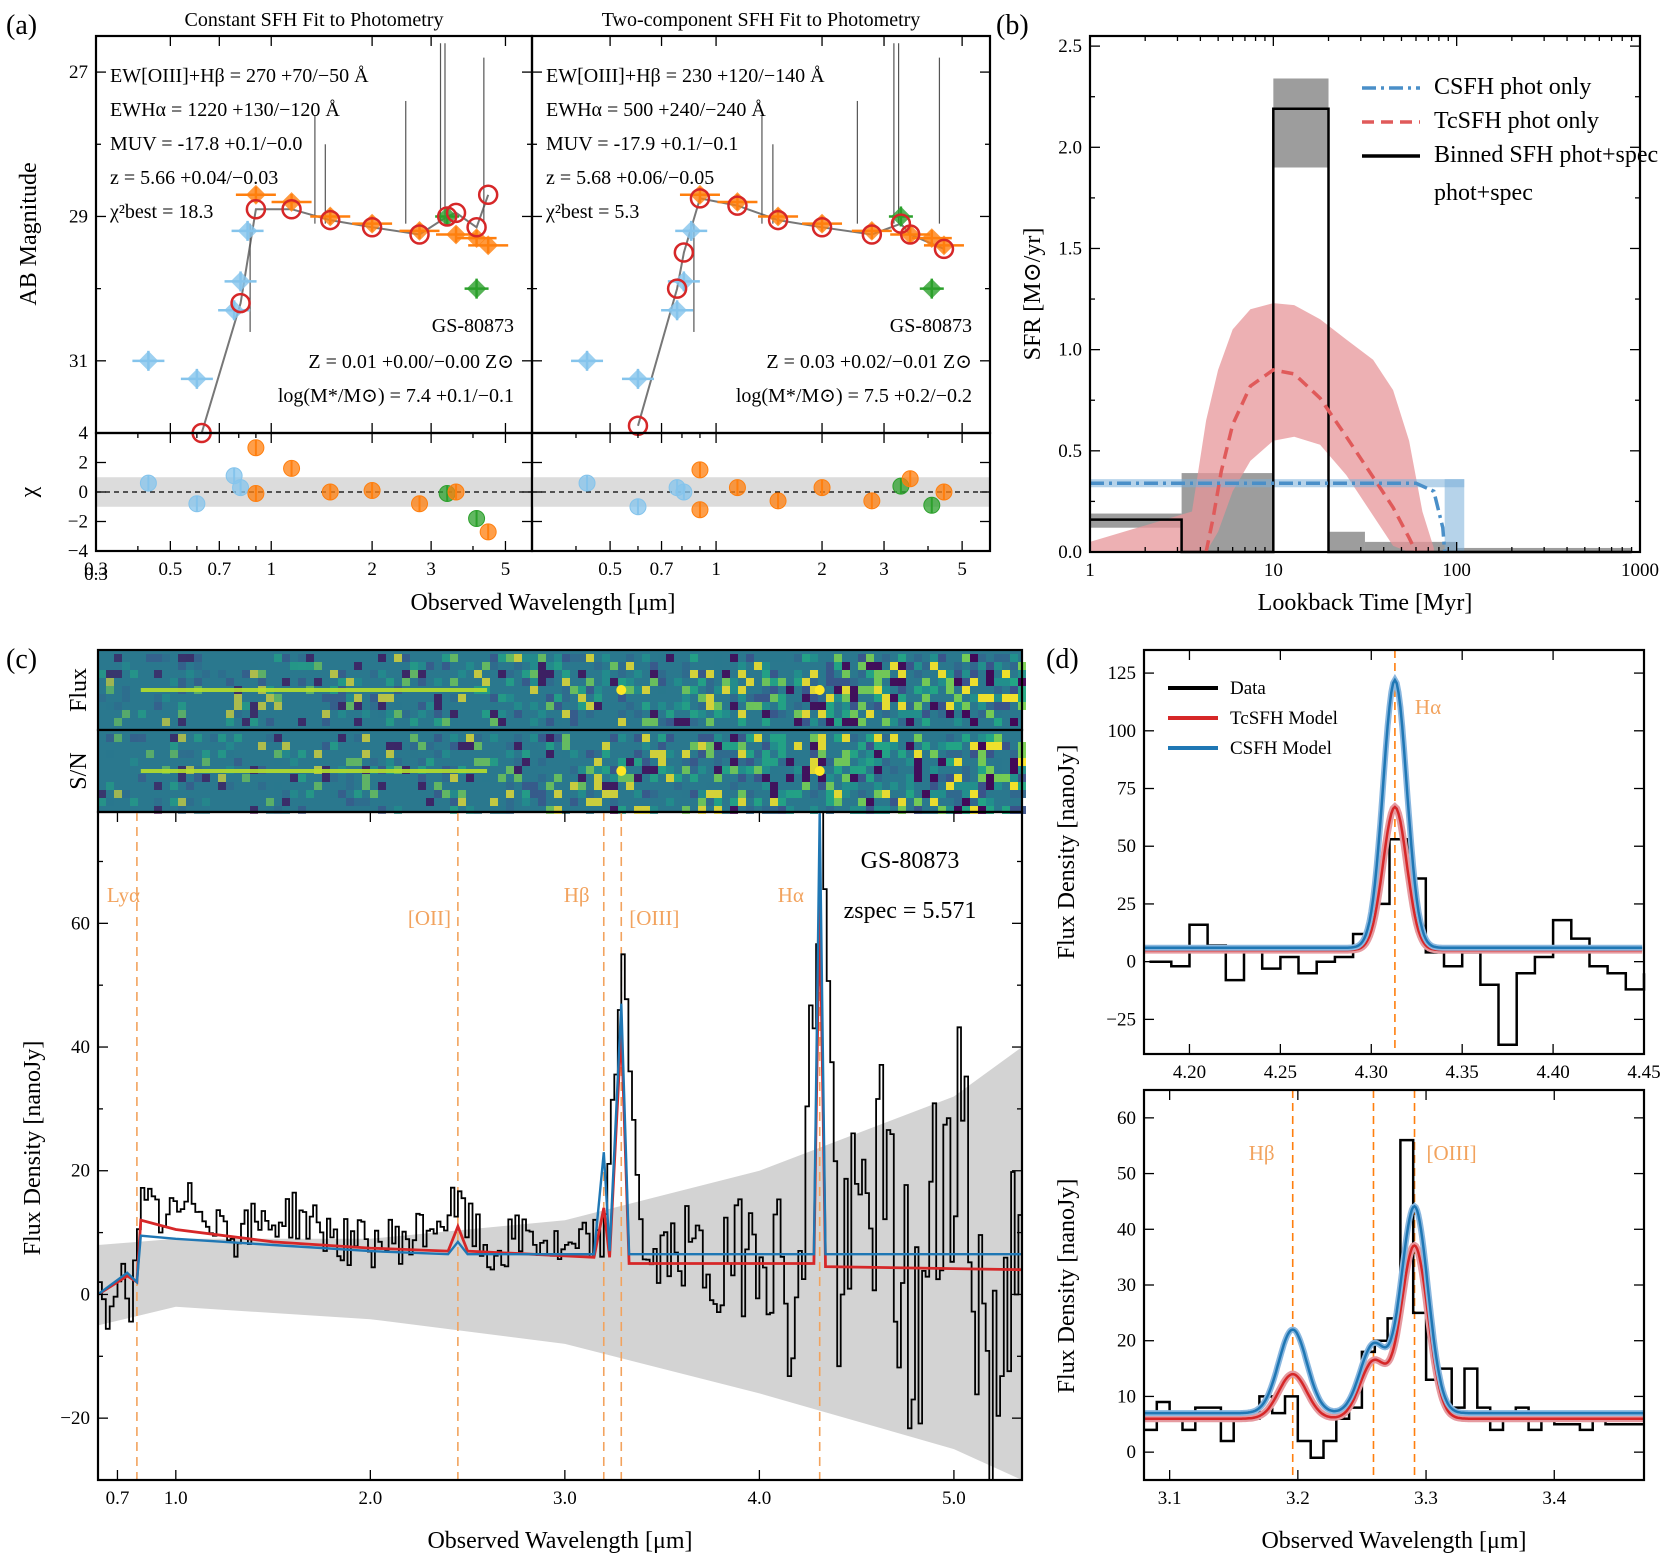 Image resolution: width=1661 pixels, height=1558 pixels. I want to click on y-tick-label: 60, so click(80, 923).